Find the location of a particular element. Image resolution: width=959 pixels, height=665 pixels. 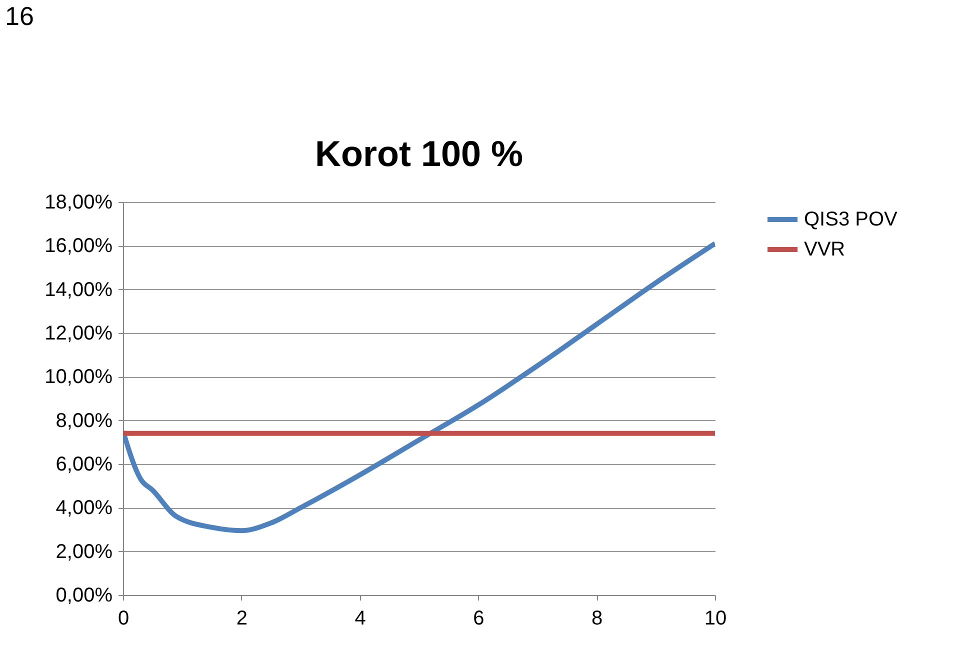

y-tick-label: 2,00% is located at coordinates (84, 551).